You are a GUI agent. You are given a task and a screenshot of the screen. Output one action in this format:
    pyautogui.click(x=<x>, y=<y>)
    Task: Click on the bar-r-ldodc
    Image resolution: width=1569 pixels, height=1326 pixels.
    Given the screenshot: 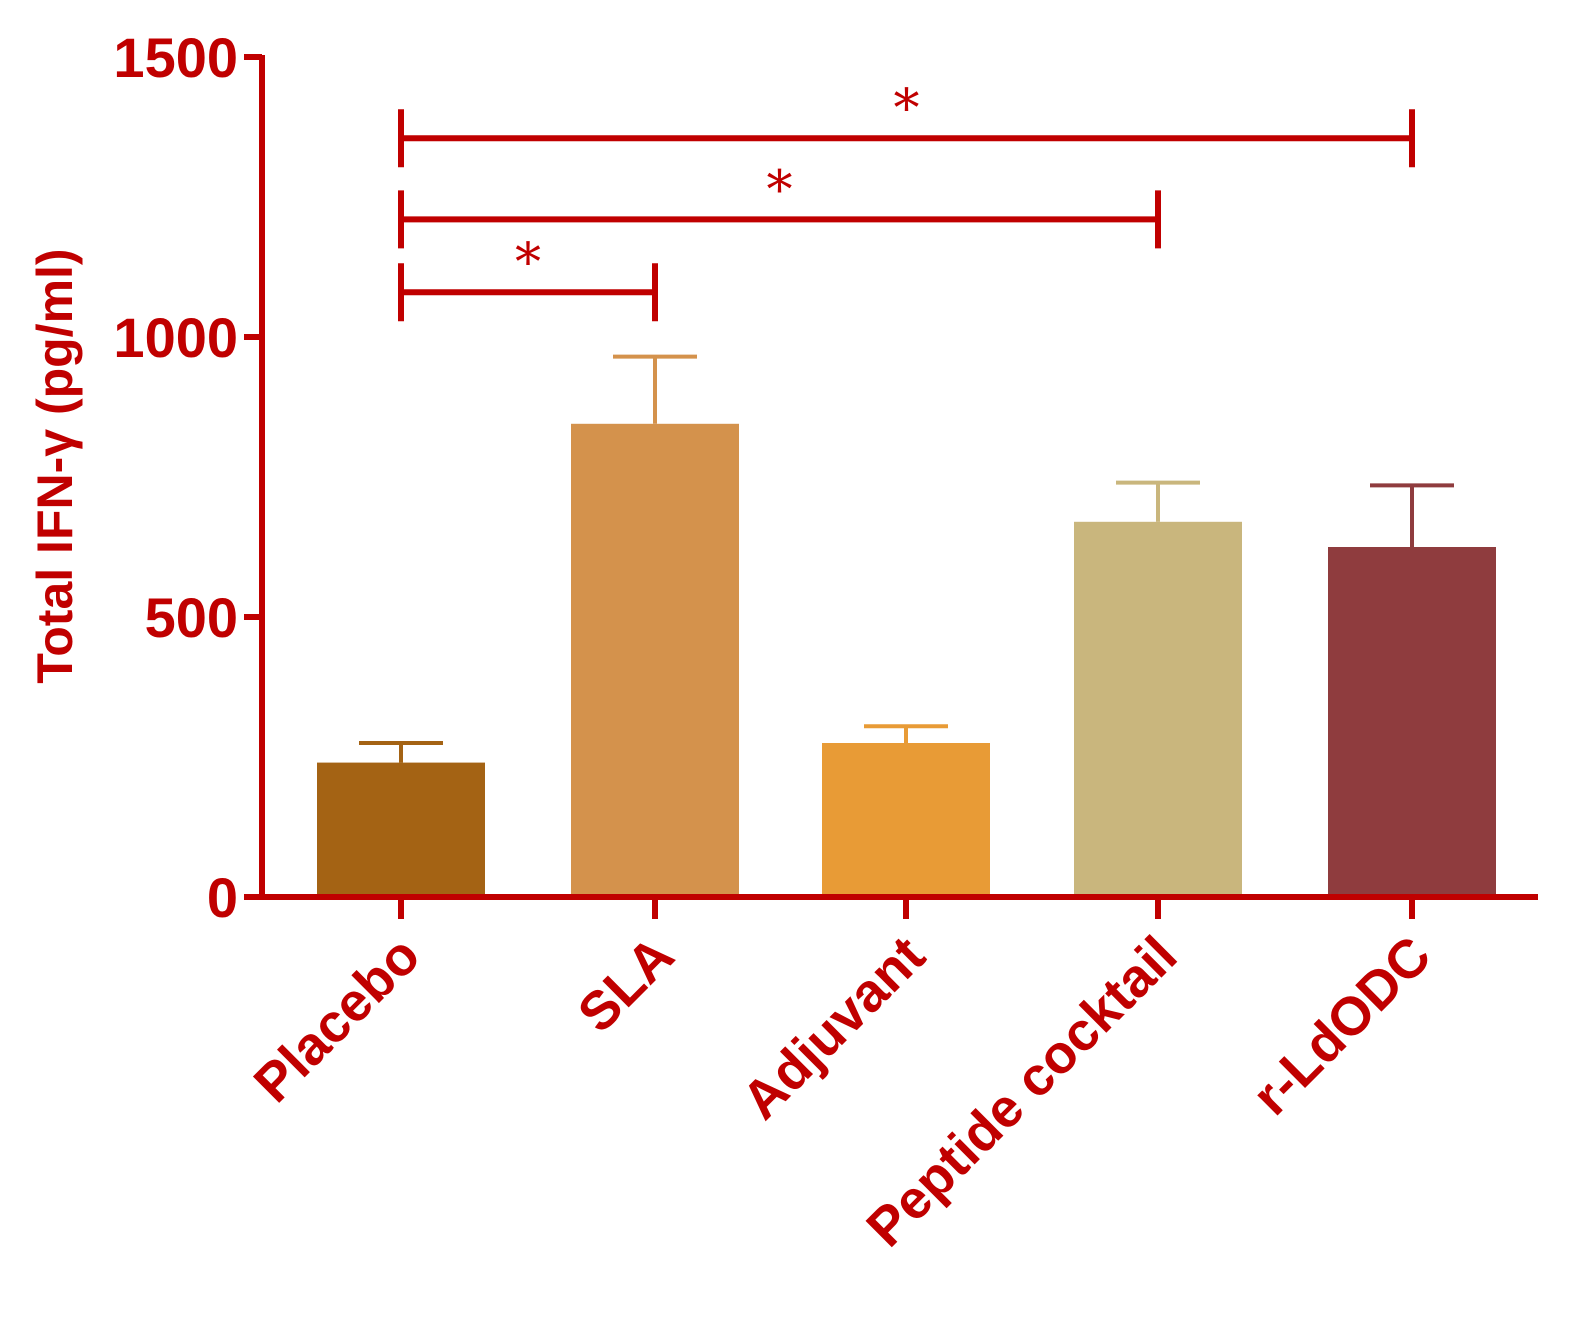 What is the action you would take?
    pyautogui.click(x=1412, y=722)
    